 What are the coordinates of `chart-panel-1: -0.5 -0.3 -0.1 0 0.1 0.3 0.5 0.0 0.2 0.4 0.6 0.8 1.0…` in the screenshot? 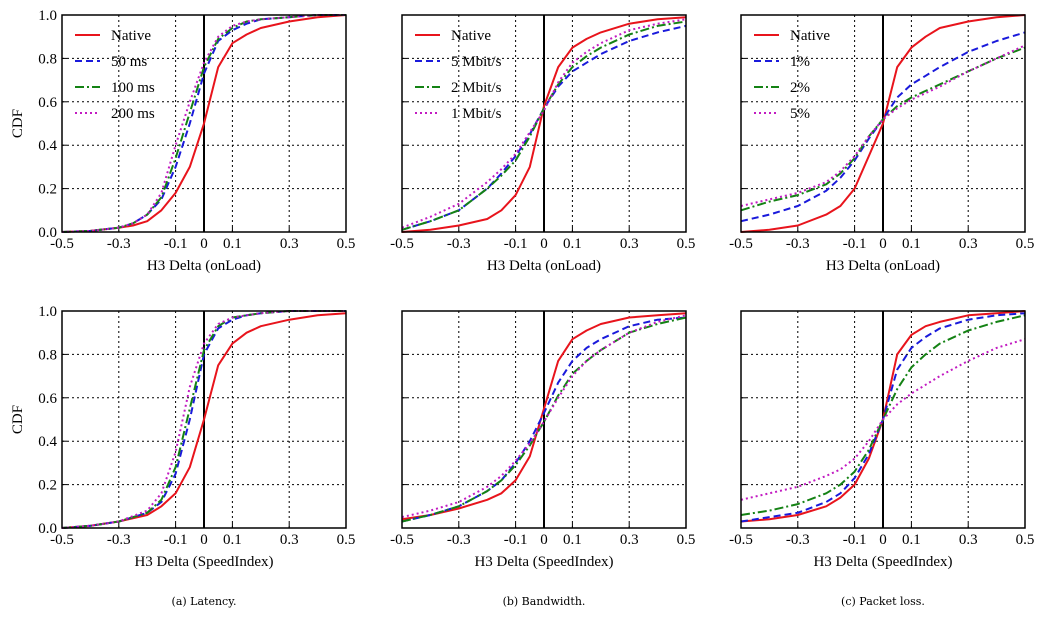 It's located at (182, 141).